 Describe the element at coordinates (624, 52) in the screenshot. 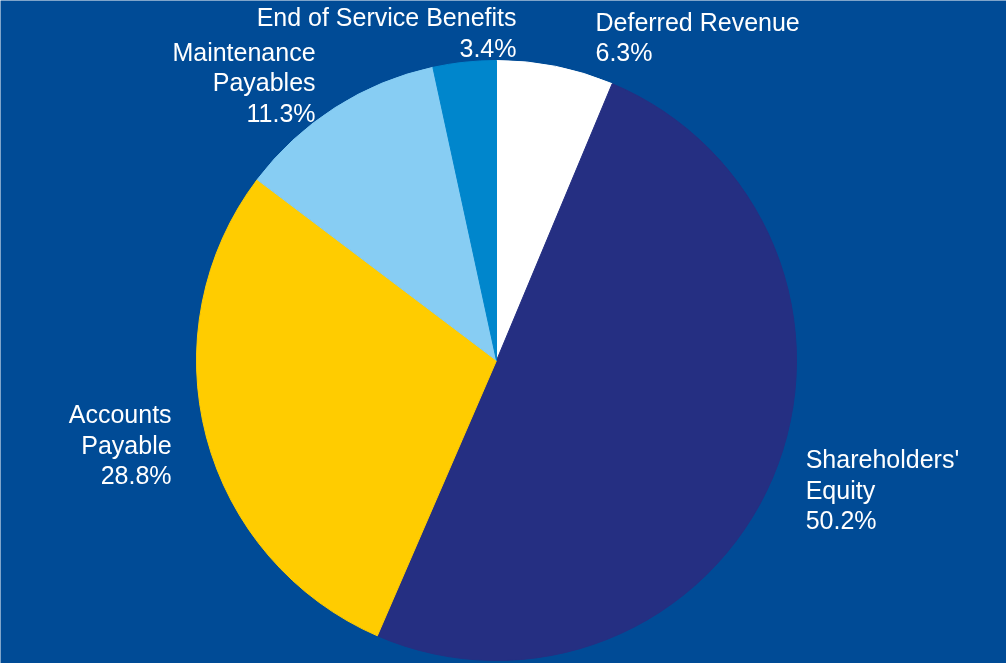

I see `data-label: 6.3%` at that location.